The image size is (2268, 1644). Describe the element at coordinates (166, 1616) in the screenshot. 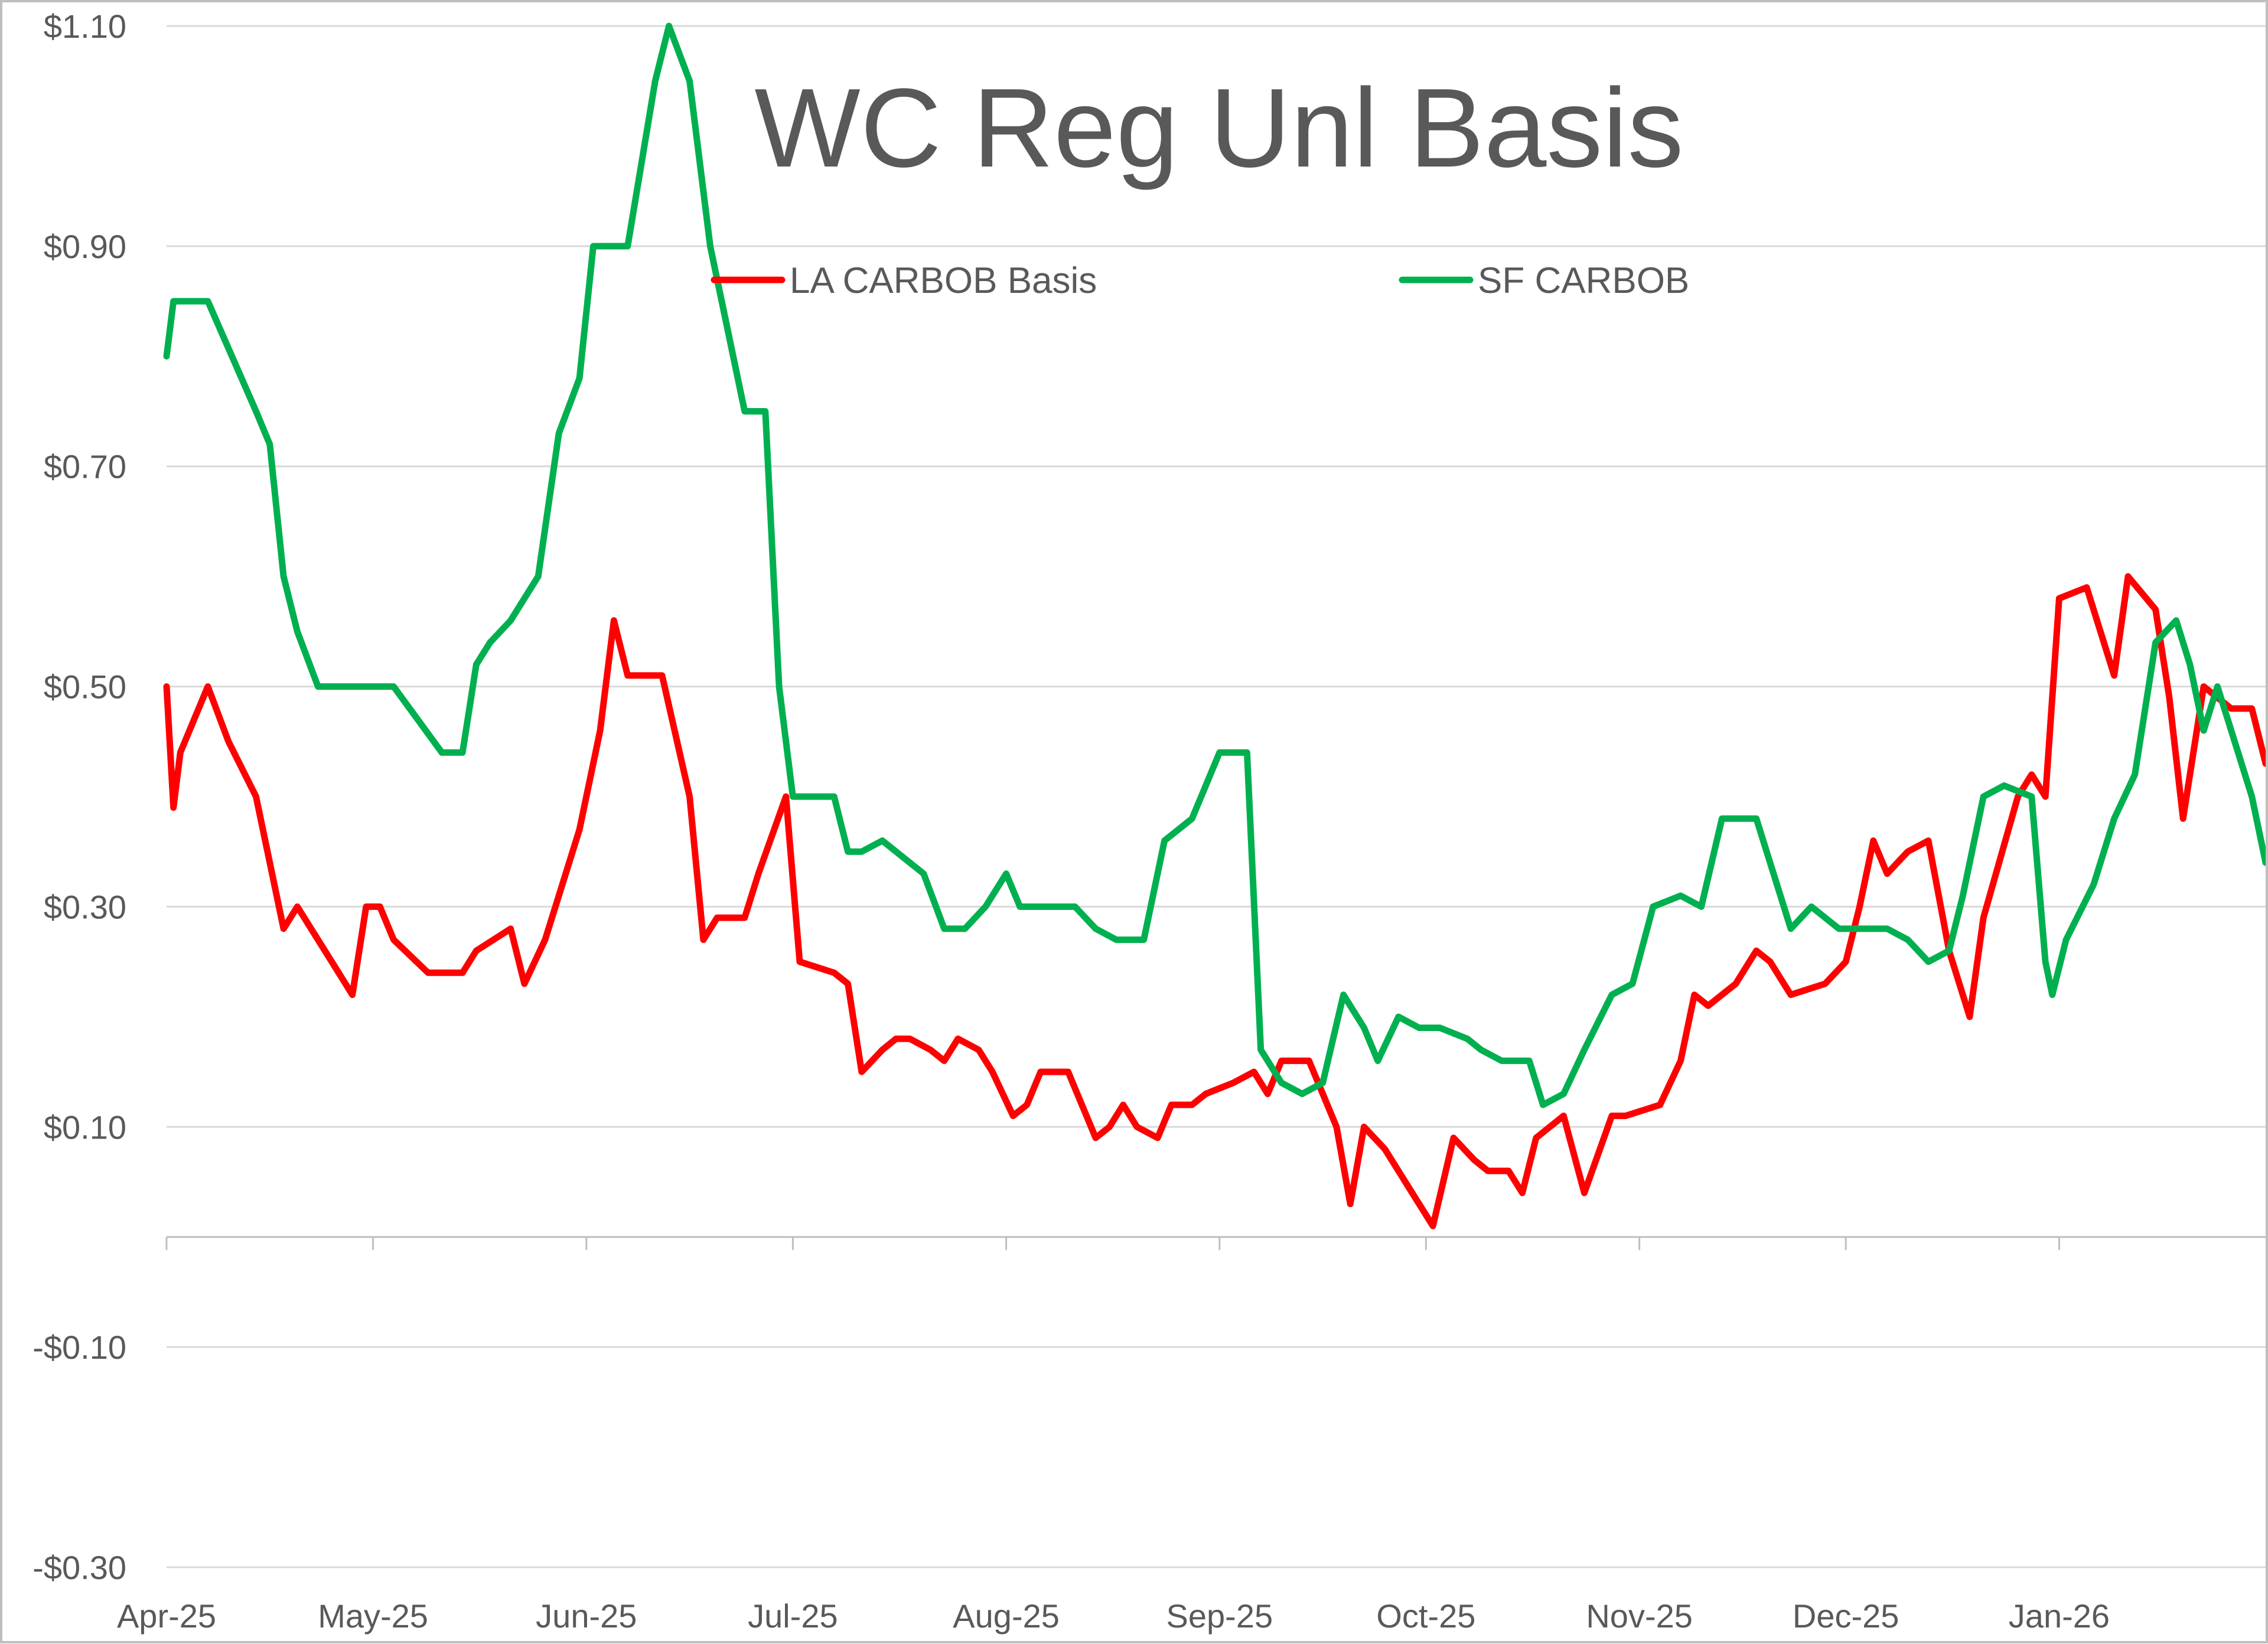

I see `x-tick-label: Apr-25` at that location.